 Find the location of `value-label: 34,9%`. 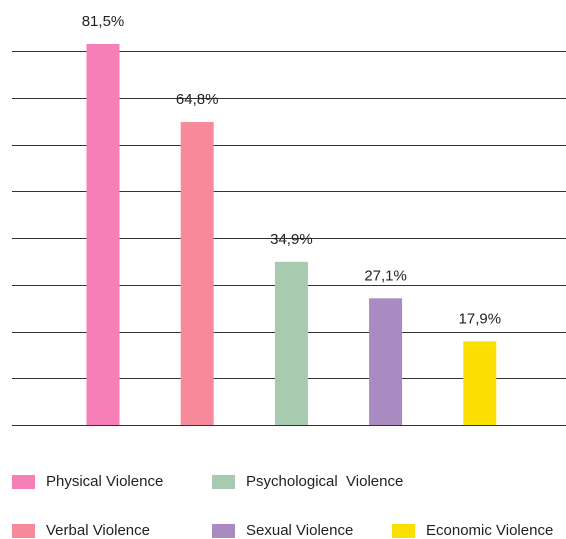

value-label: 34,9% is located at coordinates (291, 239).